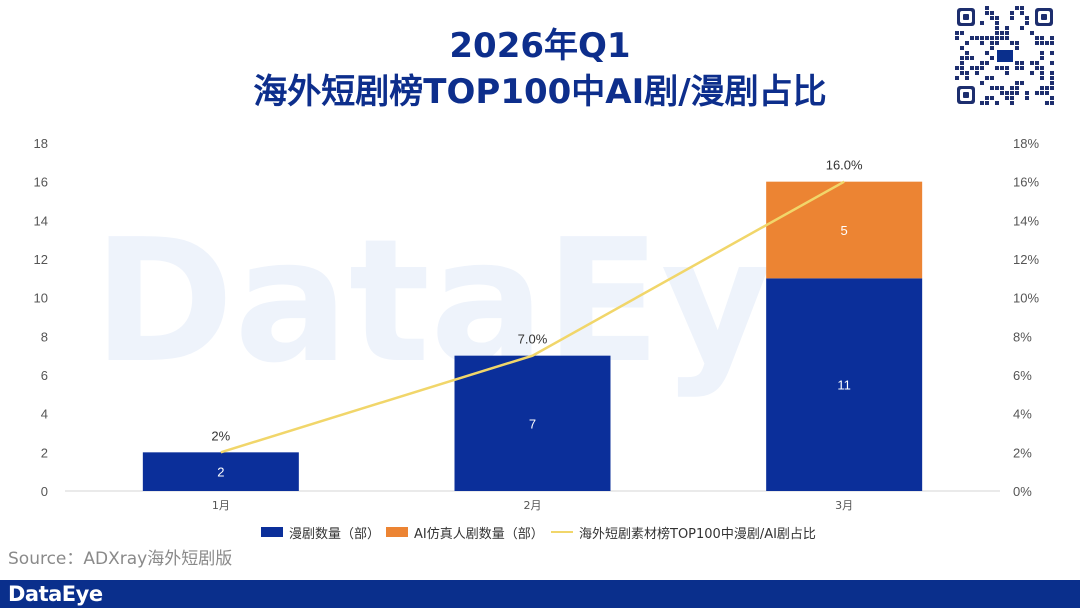 The image size is (1080, 608). What do you see at coordinates (397, 532) in the screenshot?
I see `legend-swatch-ai` at bounding box center [397, 532].